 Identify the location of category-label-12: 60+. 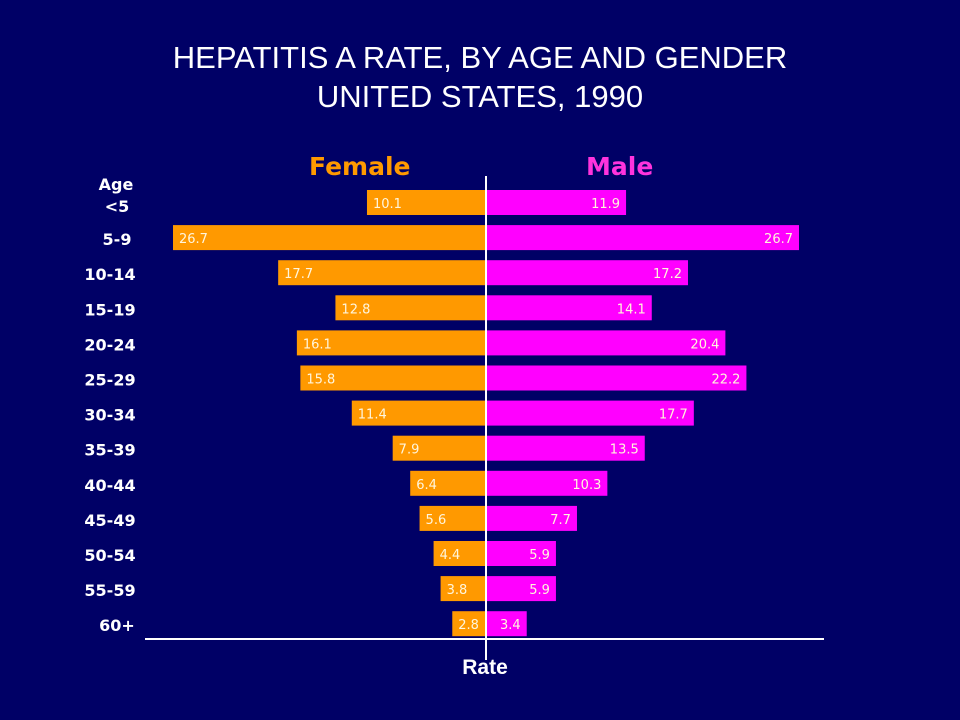
(117, 625).